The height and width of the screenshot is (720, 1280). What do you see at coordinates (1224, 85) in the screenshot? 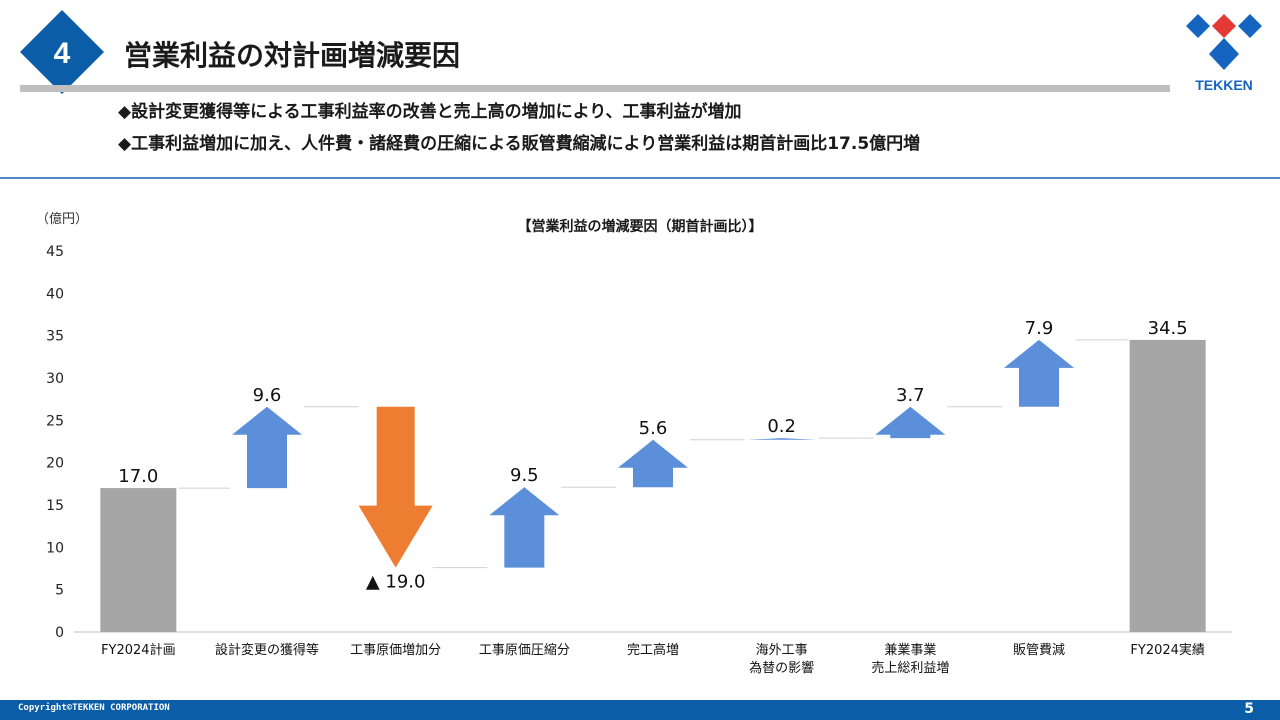
I see `logo-text: TEKKEN` at bounding box center [1224, 85].